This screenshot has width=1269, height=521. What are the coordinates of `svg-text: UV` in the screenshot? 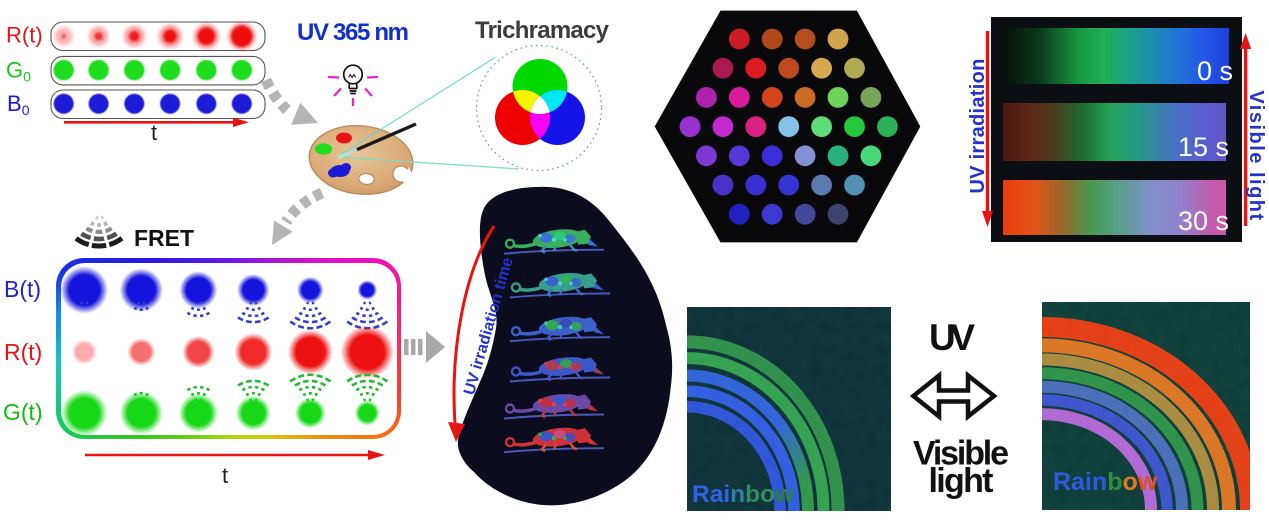 It's located at (952, 337).